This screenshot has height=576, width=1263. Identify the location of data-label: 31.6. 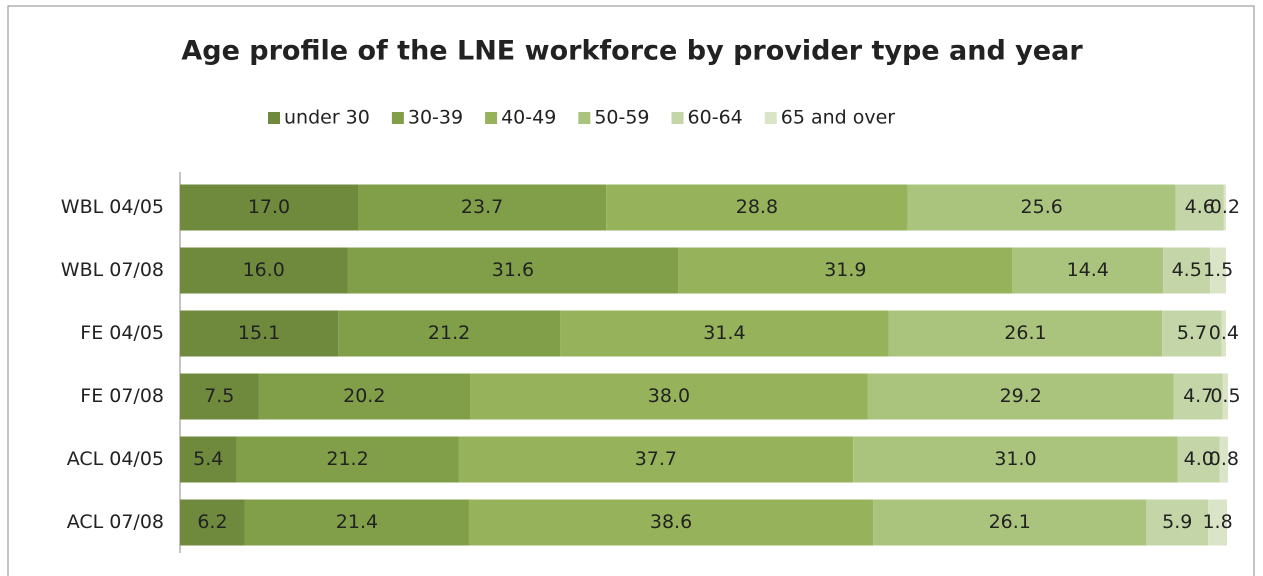
(513, 270).